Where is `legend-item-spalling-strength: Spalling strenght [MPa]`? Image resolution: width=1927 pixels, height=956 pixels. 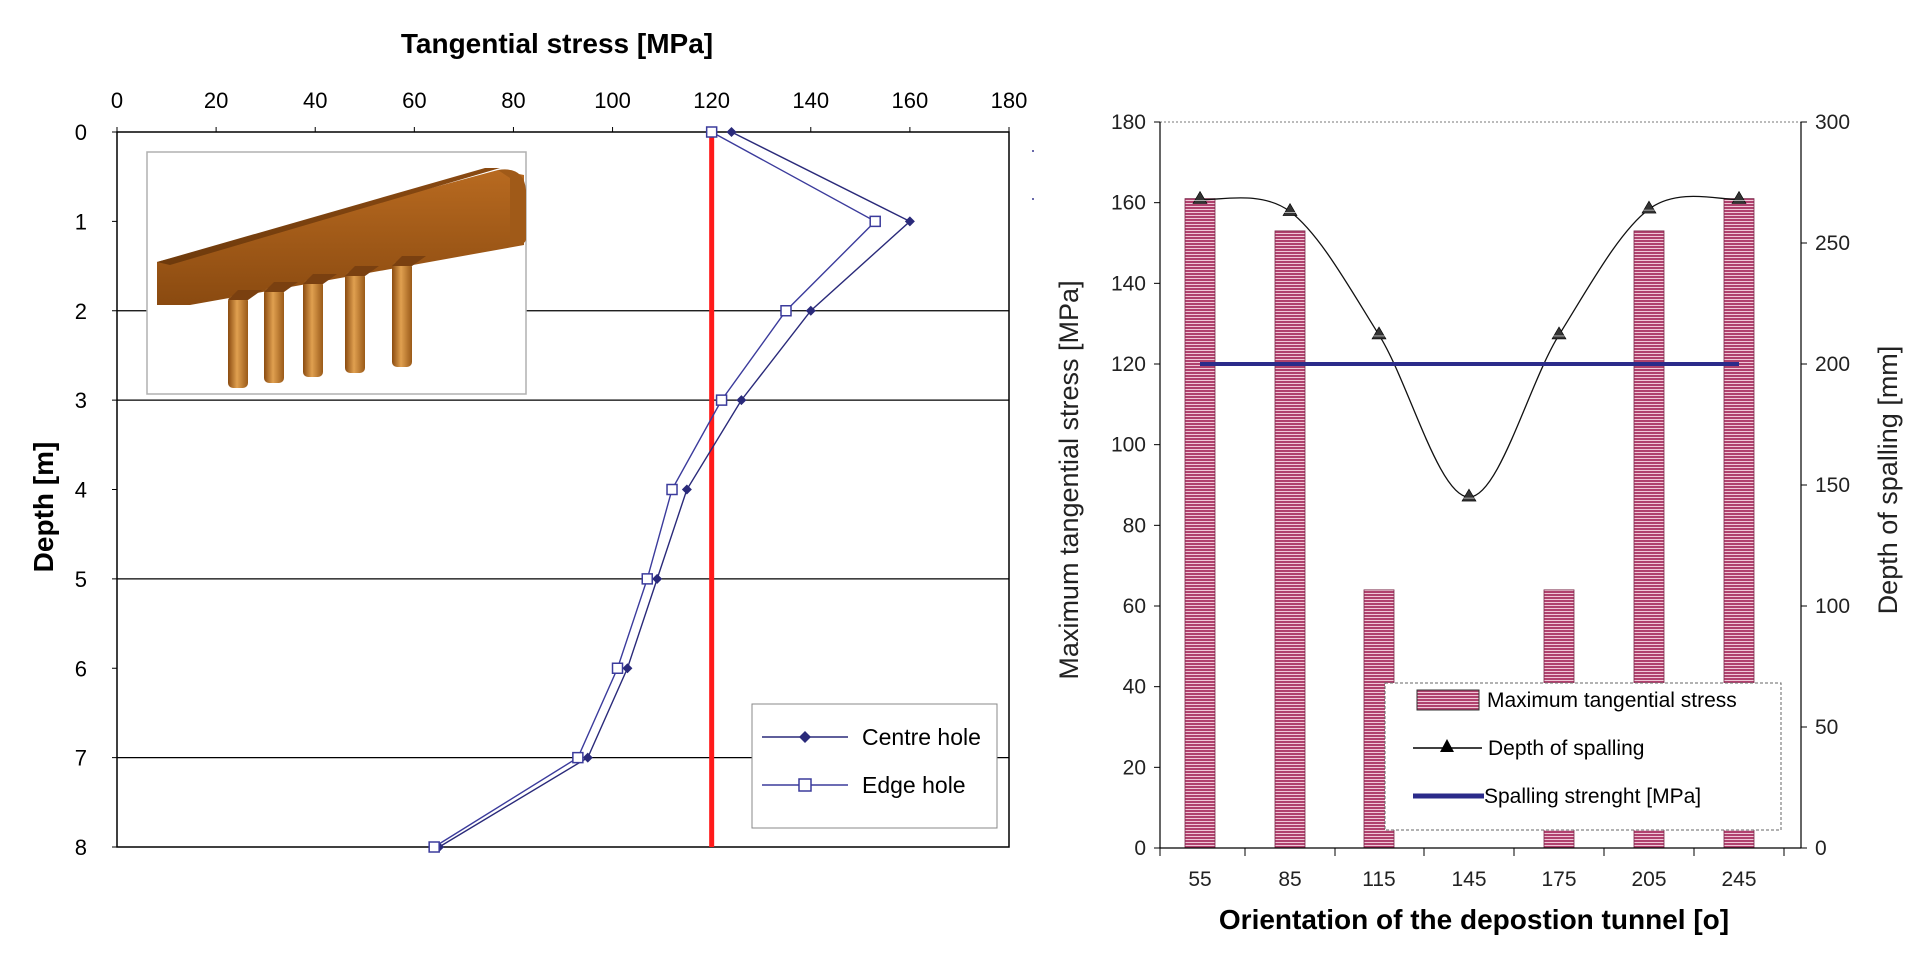
legend-item-spalling-strength: Spalling strenght [MPa] is located at coordinates (1557, 796).